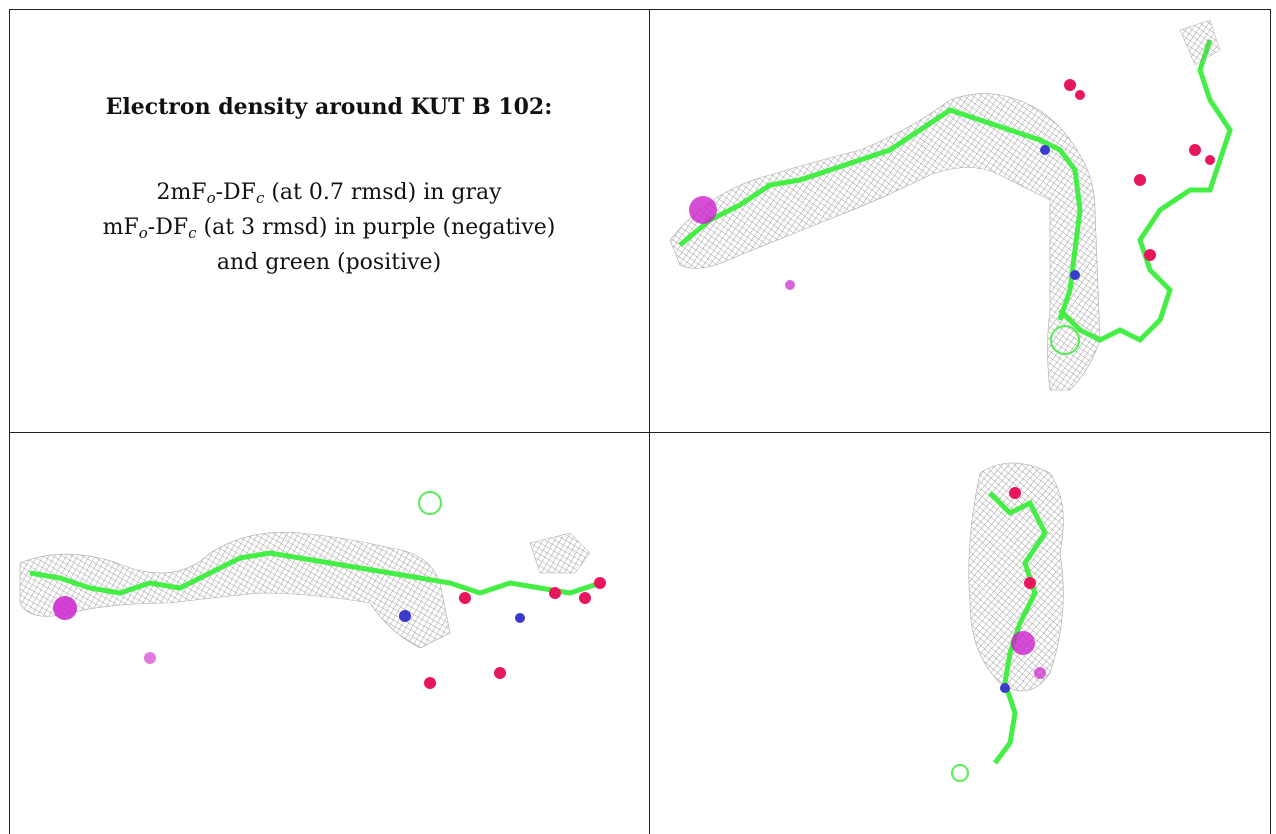  I want to click on figure-title: Electron density around KUT B 102:, so click(329, 107).